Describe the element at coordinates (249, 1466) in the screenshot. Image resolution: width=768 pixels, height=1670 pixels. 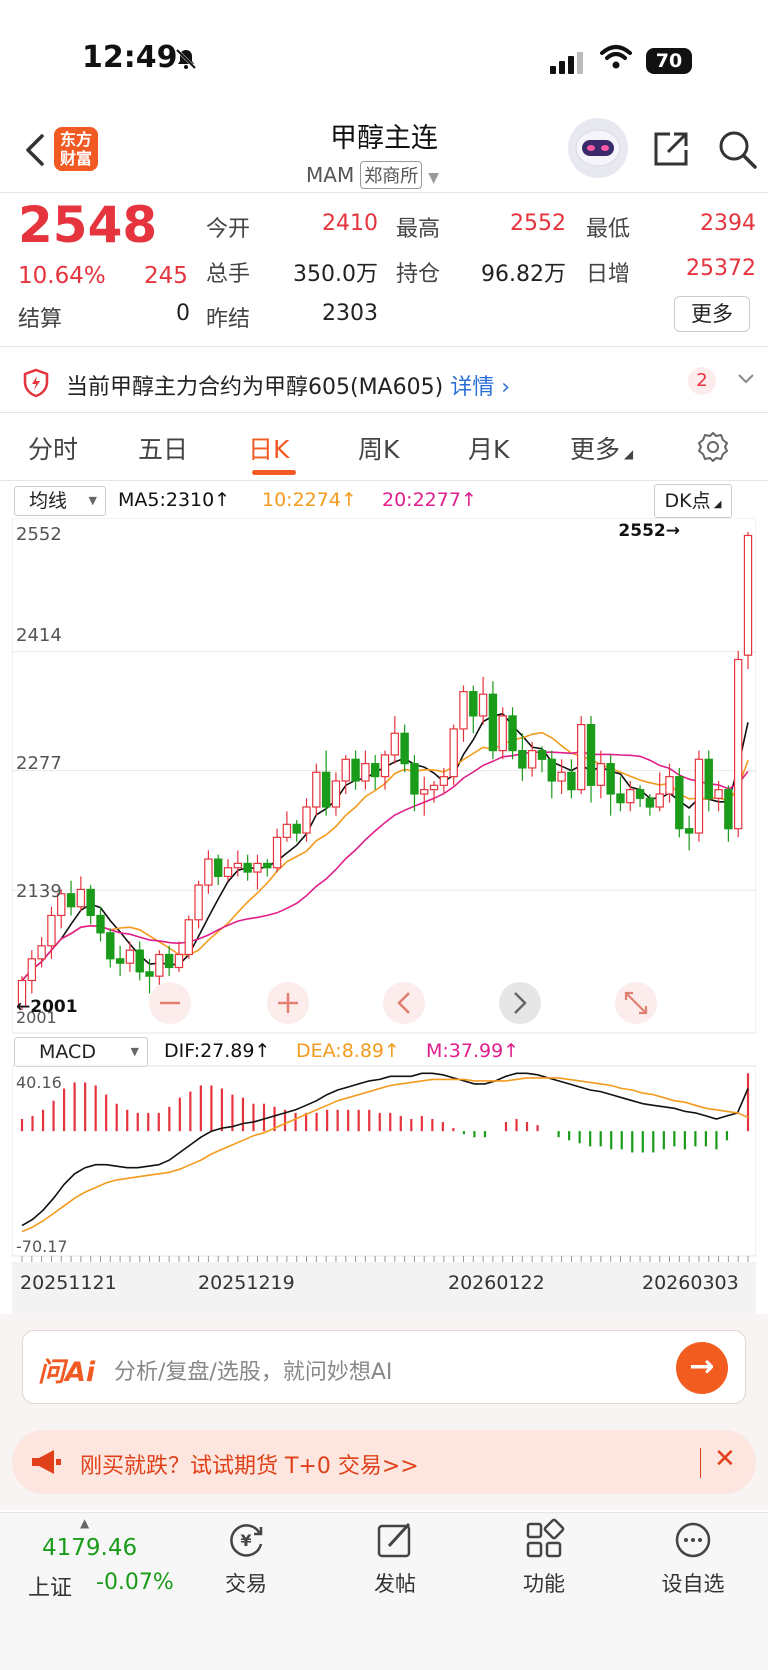
I see `promo-text: 刚买就跌？试试期货 T+0 交易>>` at that location.